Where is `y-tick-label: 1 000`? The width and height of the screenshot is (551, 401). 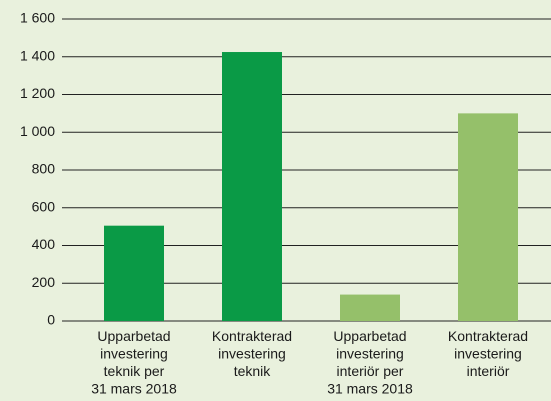
y-tick-label: 1 000 is located at coordinates (37, 131).